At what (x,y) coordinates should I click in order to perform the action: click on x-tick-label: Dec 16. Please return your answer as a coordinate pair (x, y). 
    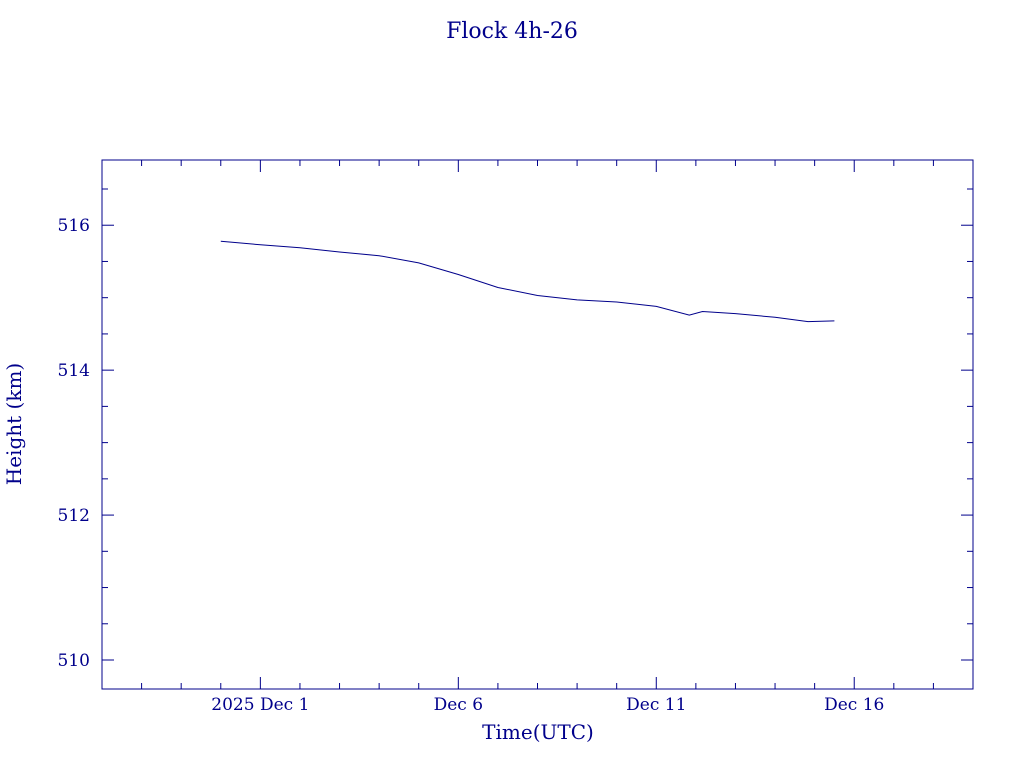
    Looking at the image, I should click on (854, 705).